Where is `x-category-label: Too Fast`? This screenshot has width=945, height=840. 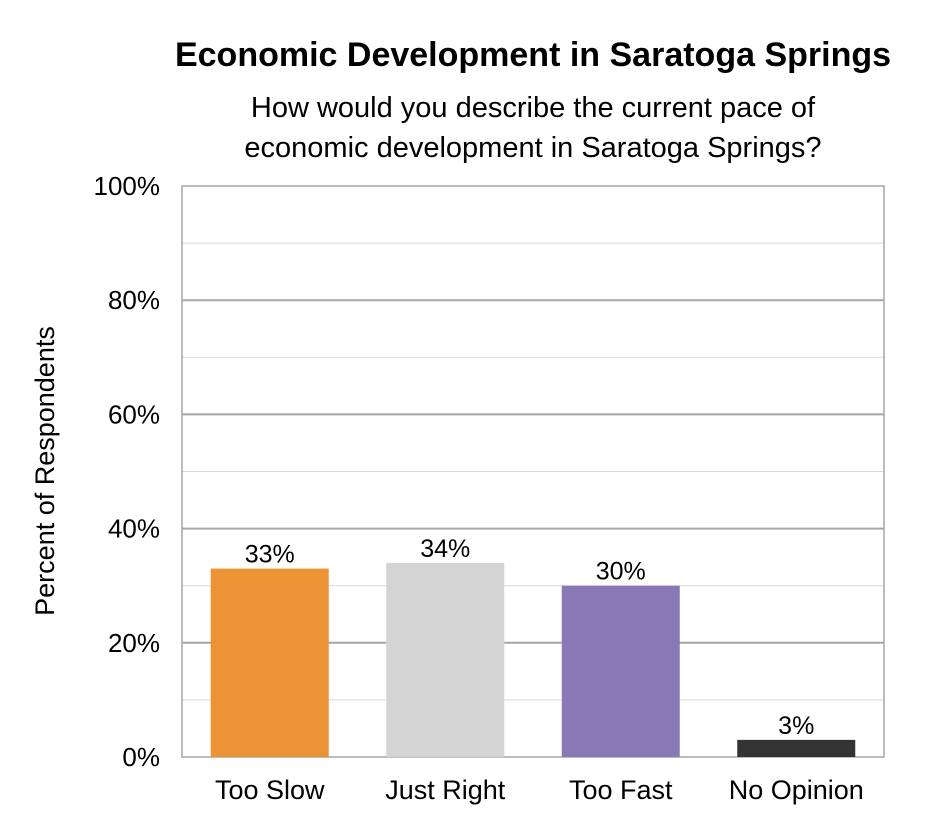
x-category-label: Too Fast is located at coordinates (621, 790).